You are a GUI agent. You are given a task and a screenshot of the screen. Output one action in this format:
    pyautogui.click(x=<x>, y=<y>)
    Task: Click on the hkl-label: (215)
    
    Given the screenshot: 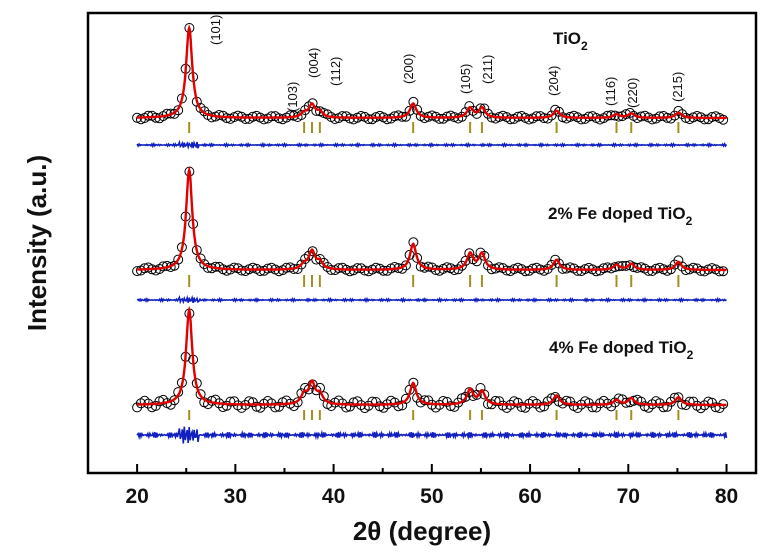 What is the action you would take?
    pyautogui.click(x=677, y=87)
    